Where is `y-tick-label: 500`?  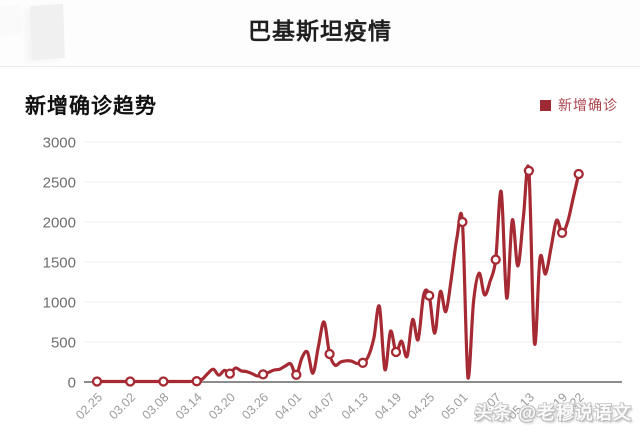
y-tick-label: 500 is located at coordinates (63, 343).